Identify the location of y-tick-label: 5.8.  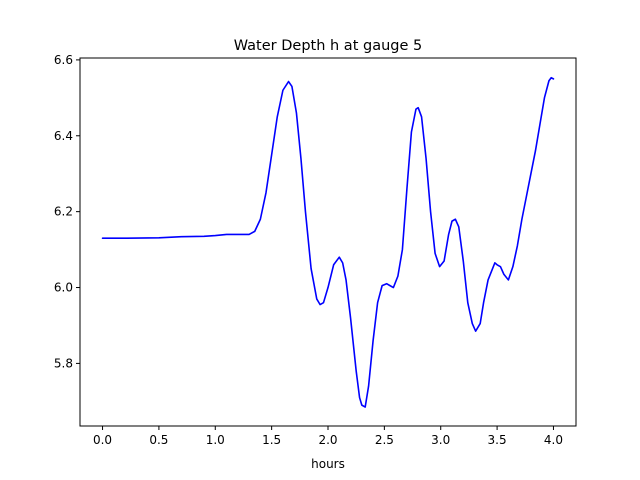
(63, 363).